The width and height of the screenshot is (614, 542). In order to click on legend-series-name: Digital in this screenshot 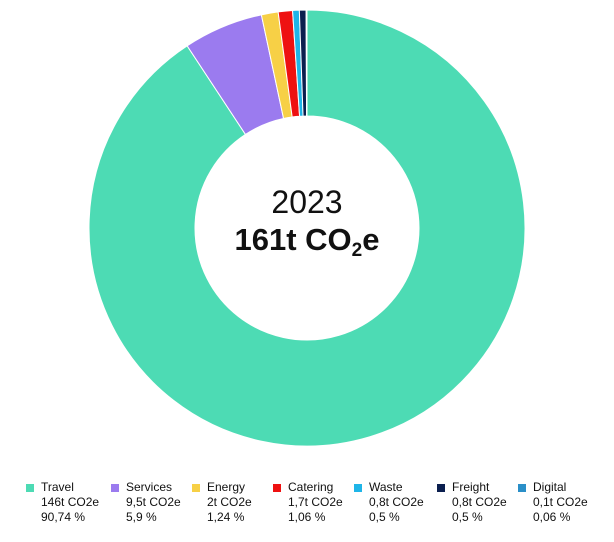, I will do `click(550, 487)`.